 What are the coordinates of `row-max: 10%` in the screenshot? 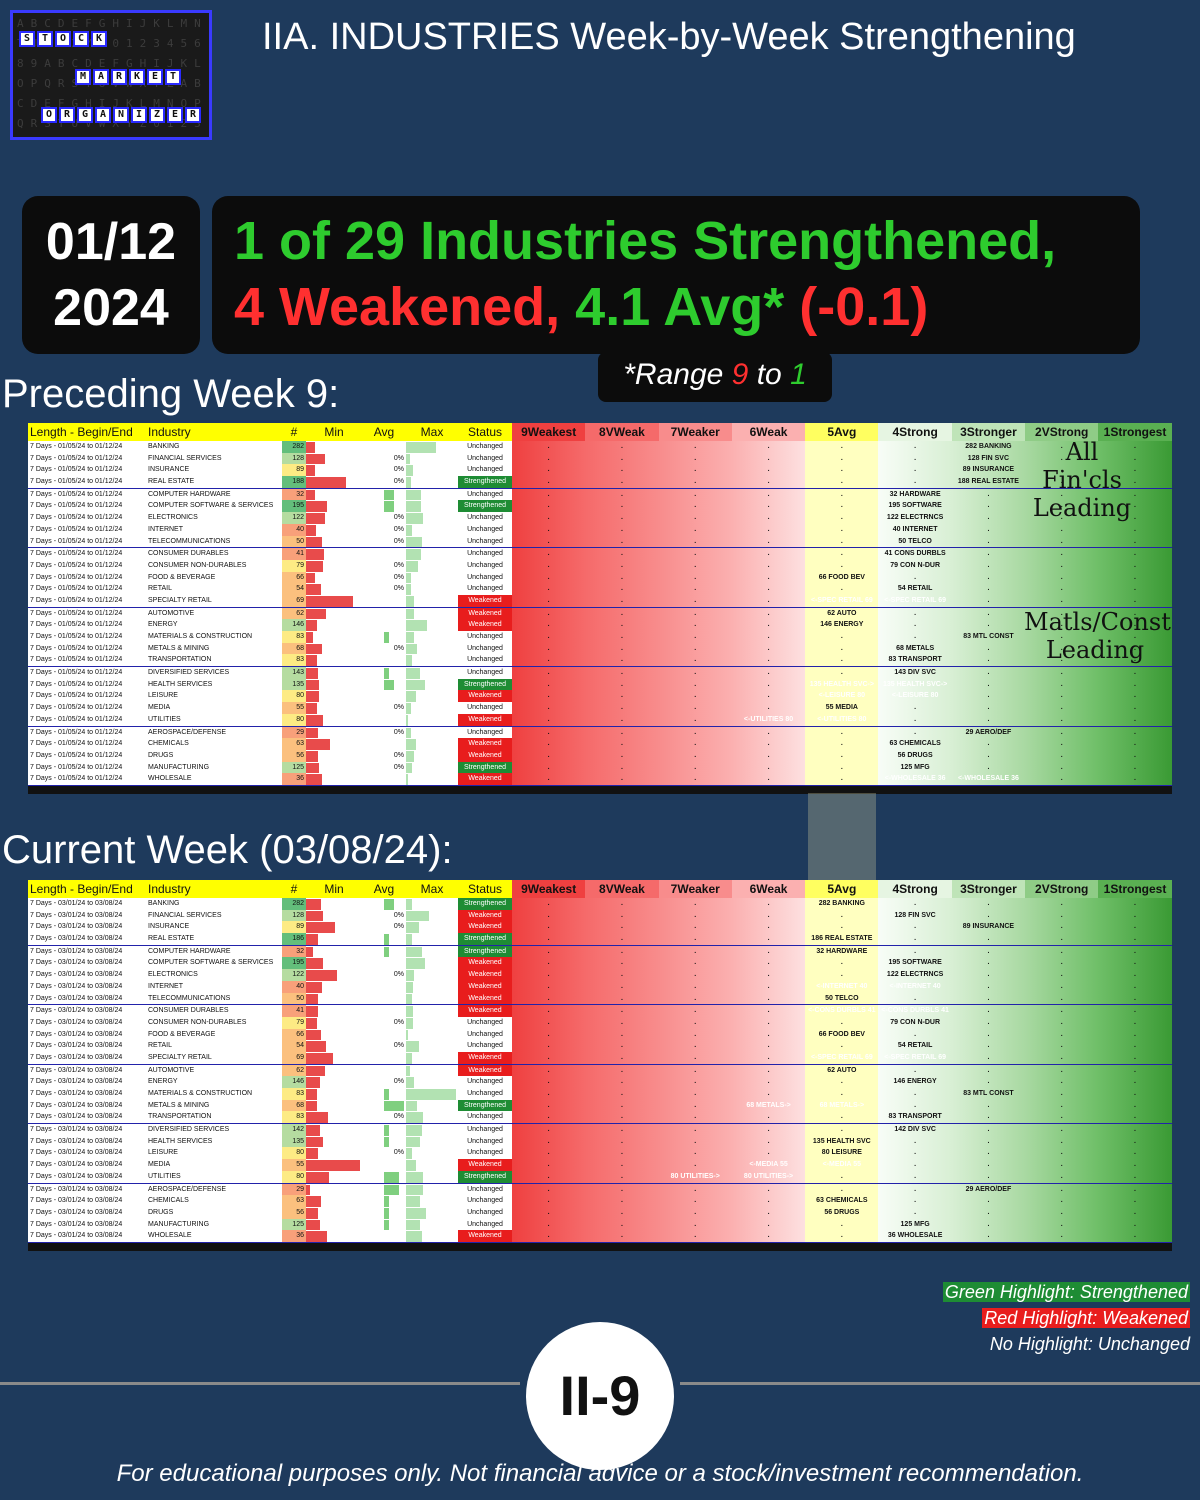 It's located at (432, 939).